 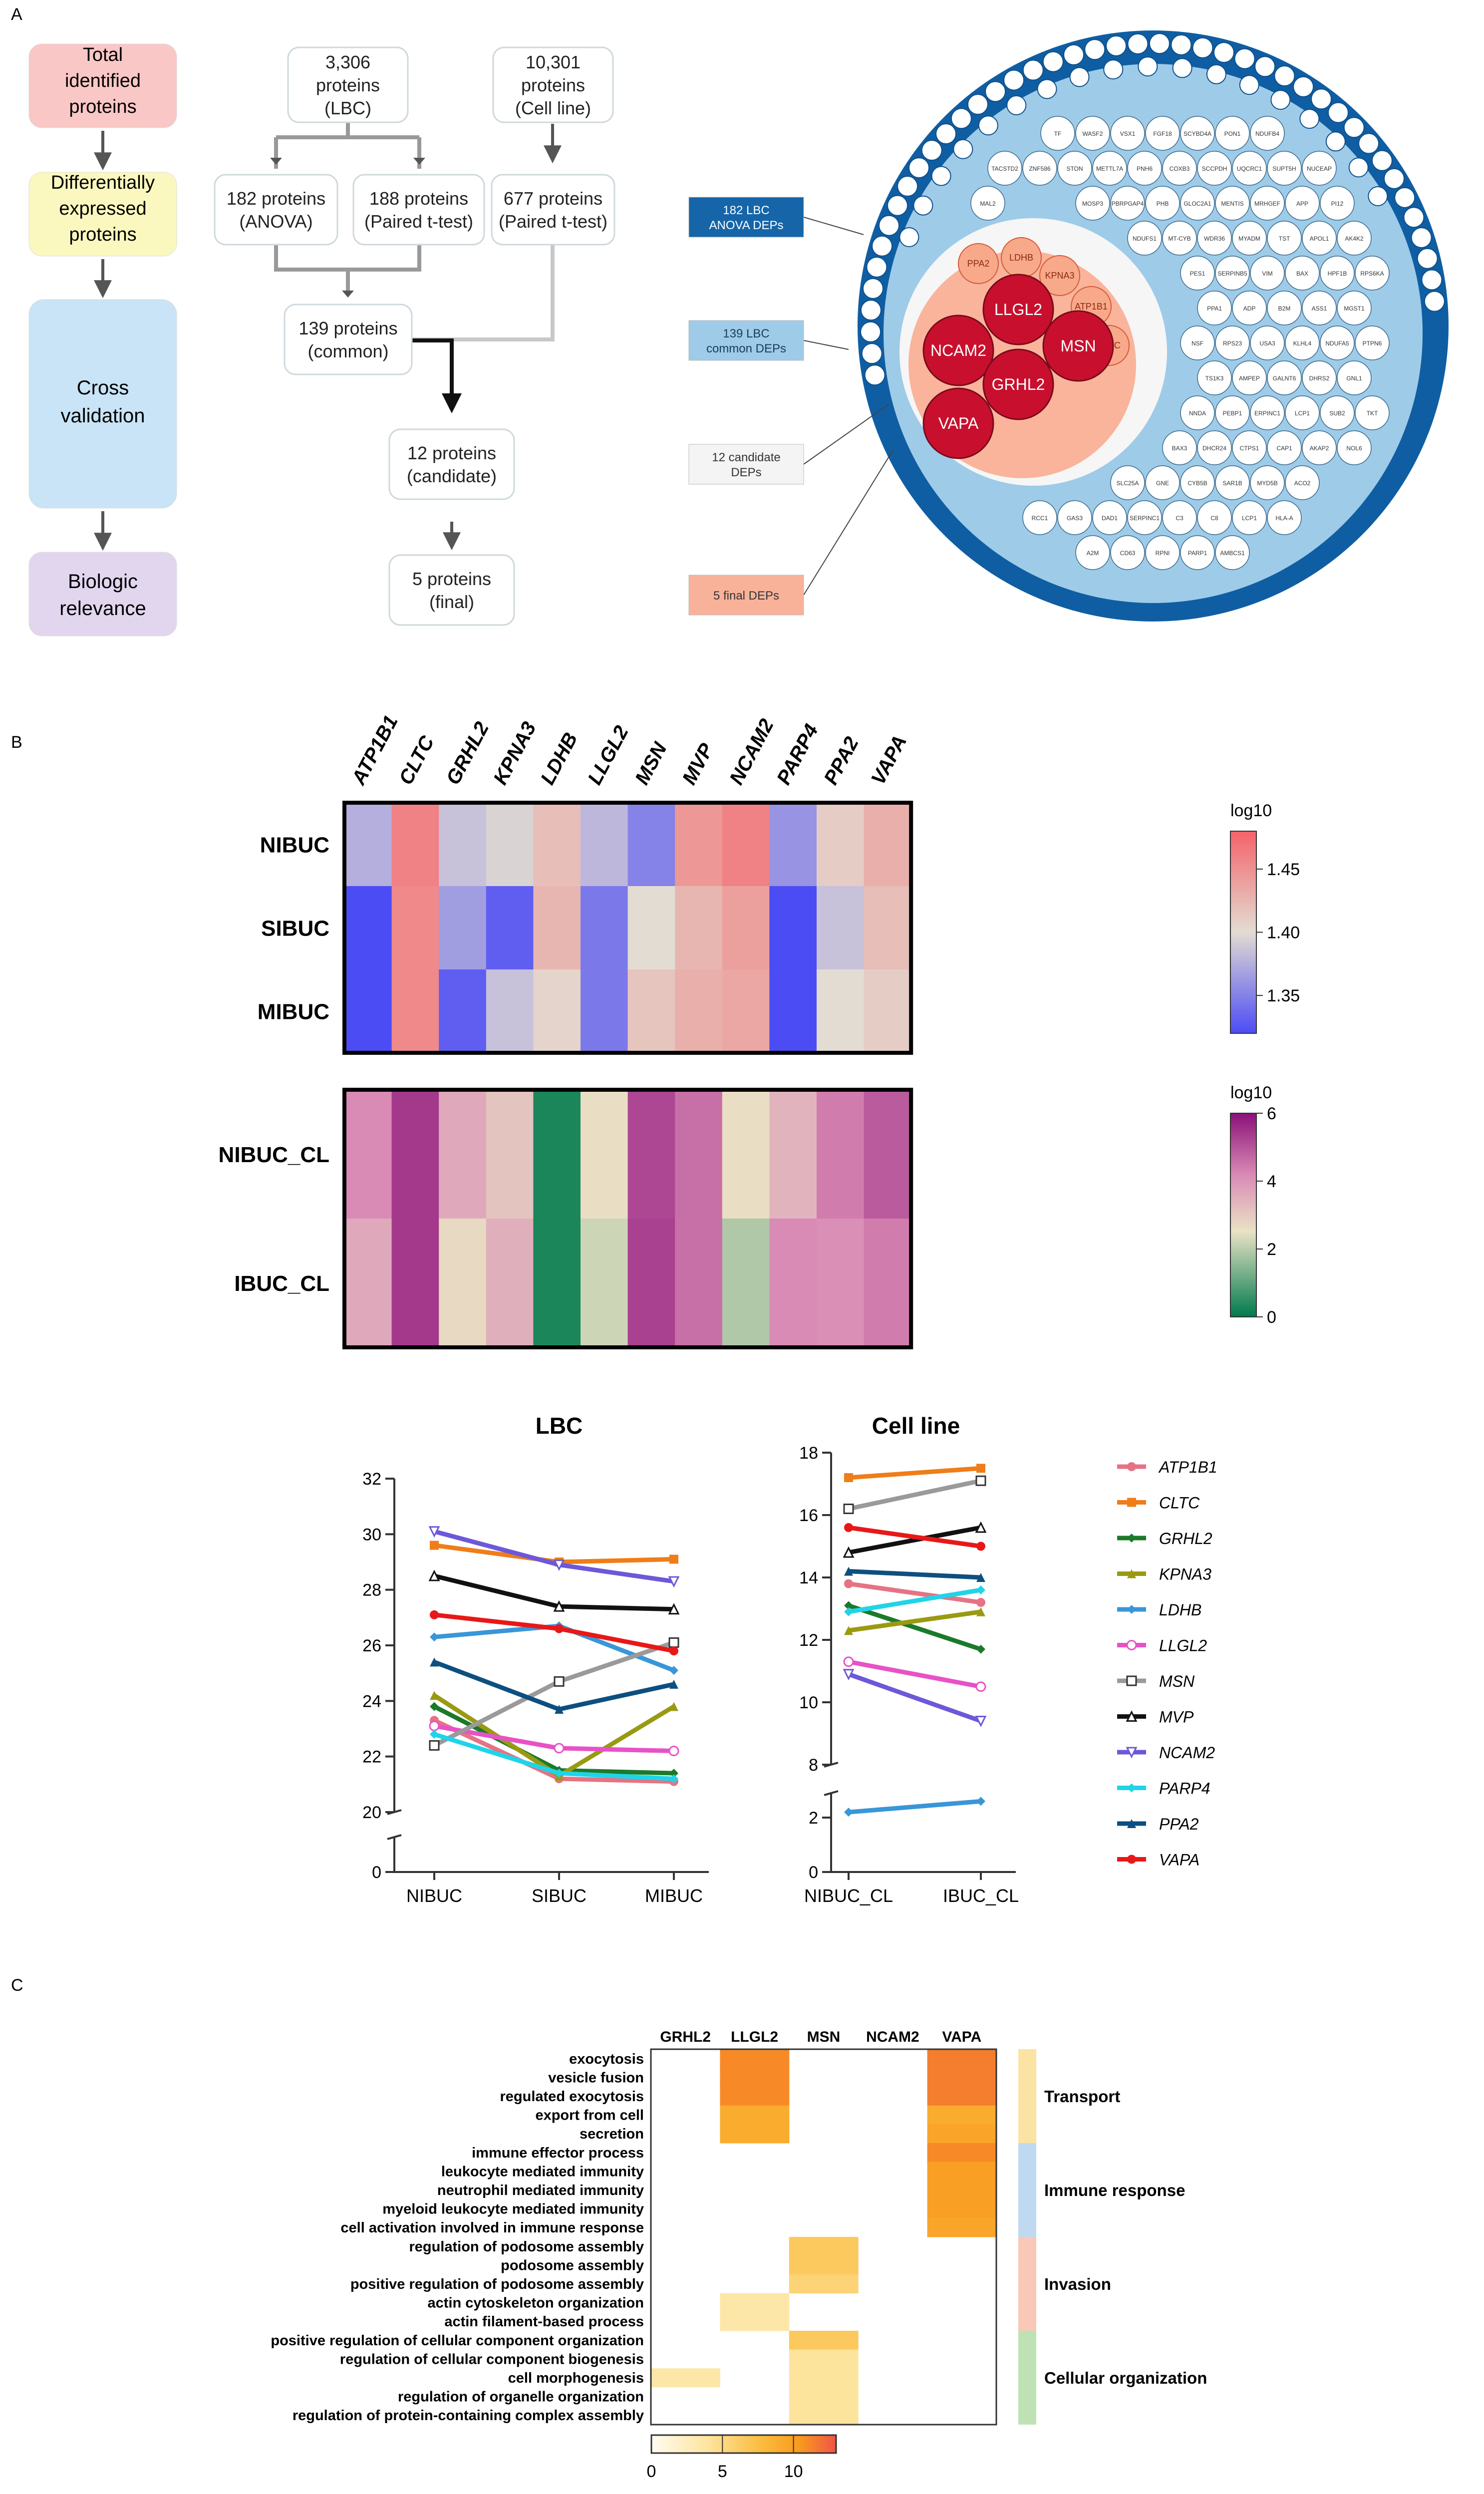 What do you see at coordinates (103, 594) in the screenshot?
I see `flow-box-bio` at bounding box center [103, 594].